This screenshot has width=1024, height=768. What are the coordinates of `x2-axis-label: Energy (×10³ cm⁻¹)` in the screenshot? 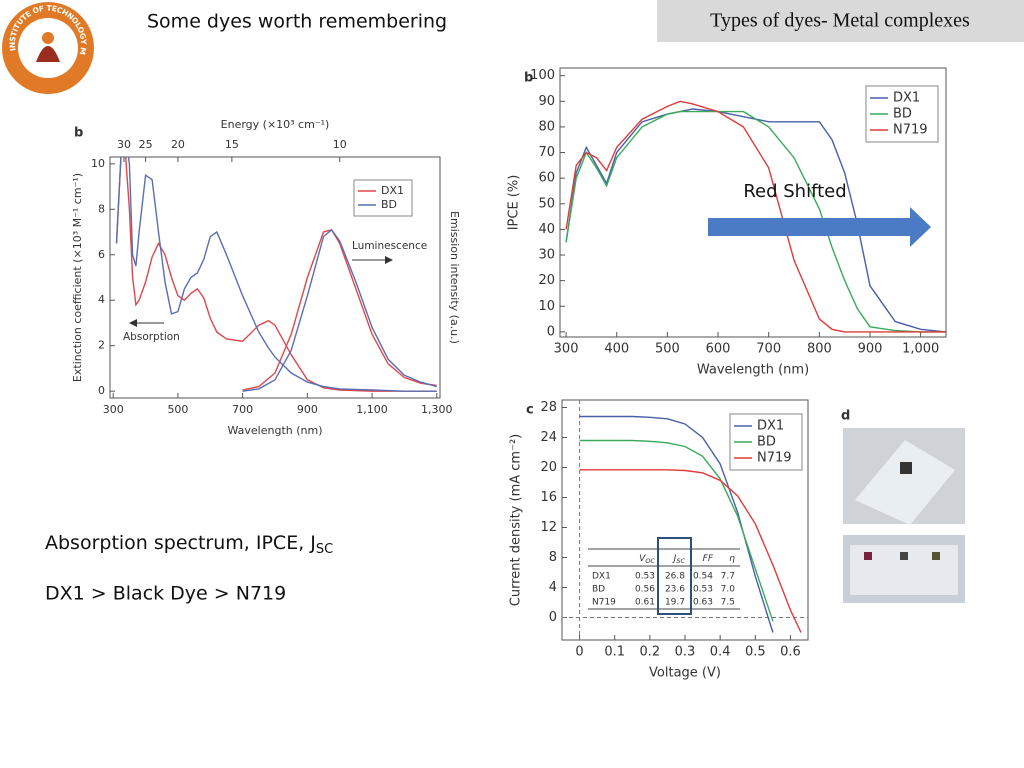 It's located at (275, 124).